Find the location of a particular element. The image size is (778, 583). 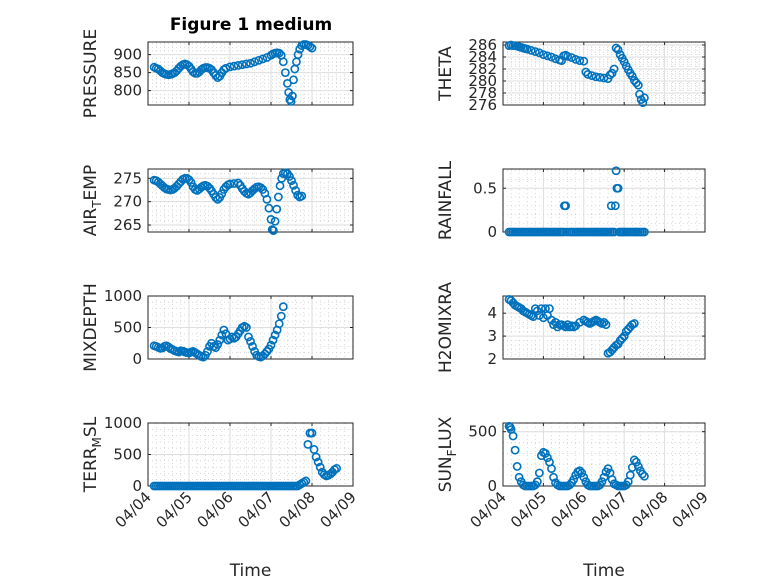

axes-frame is located at coordinates (250, 73).